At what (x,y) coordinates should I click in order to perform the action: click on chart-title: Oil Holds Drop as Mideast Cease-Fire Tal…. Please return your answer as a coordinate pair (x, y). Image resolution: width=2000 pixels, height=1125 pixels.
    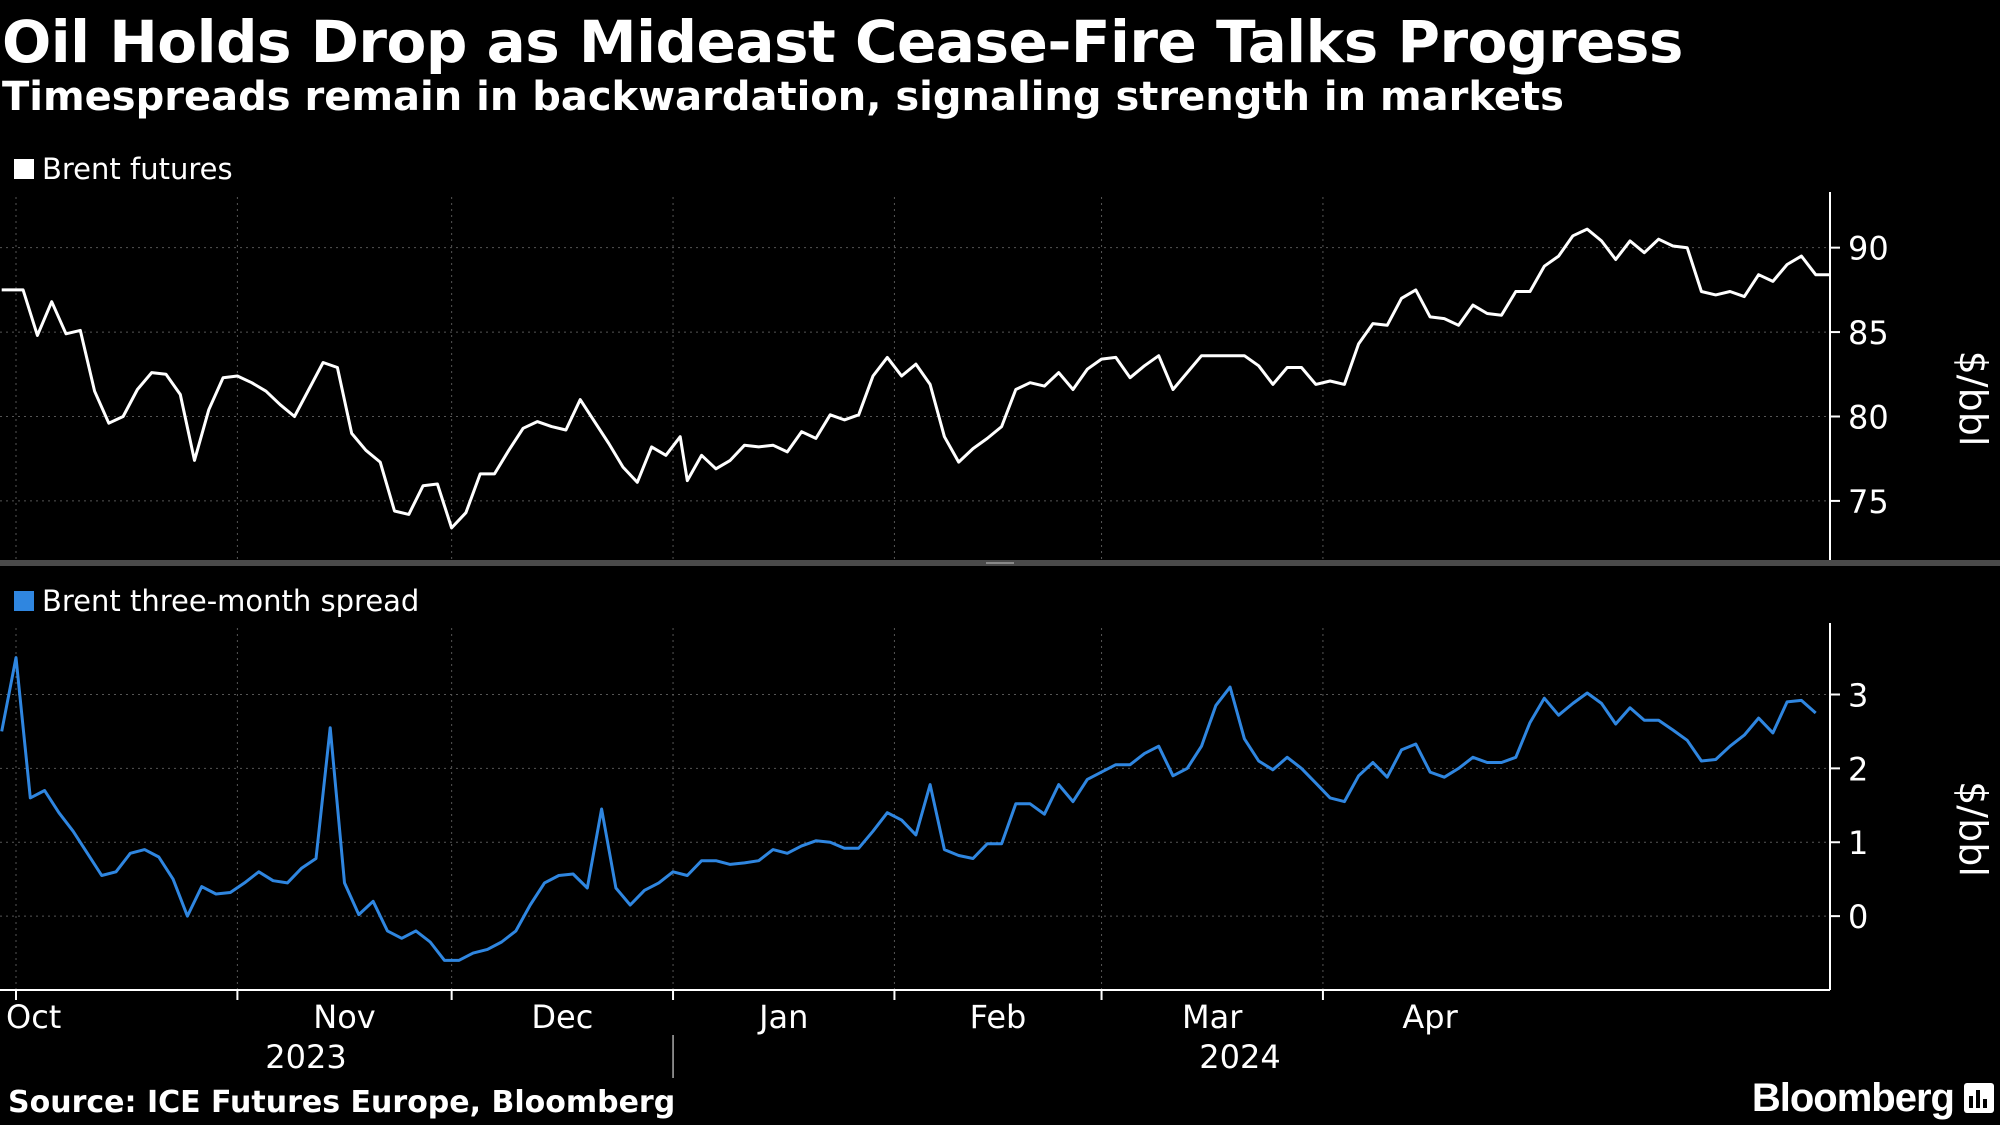
    Looking at the image, I should click on (842, 42).